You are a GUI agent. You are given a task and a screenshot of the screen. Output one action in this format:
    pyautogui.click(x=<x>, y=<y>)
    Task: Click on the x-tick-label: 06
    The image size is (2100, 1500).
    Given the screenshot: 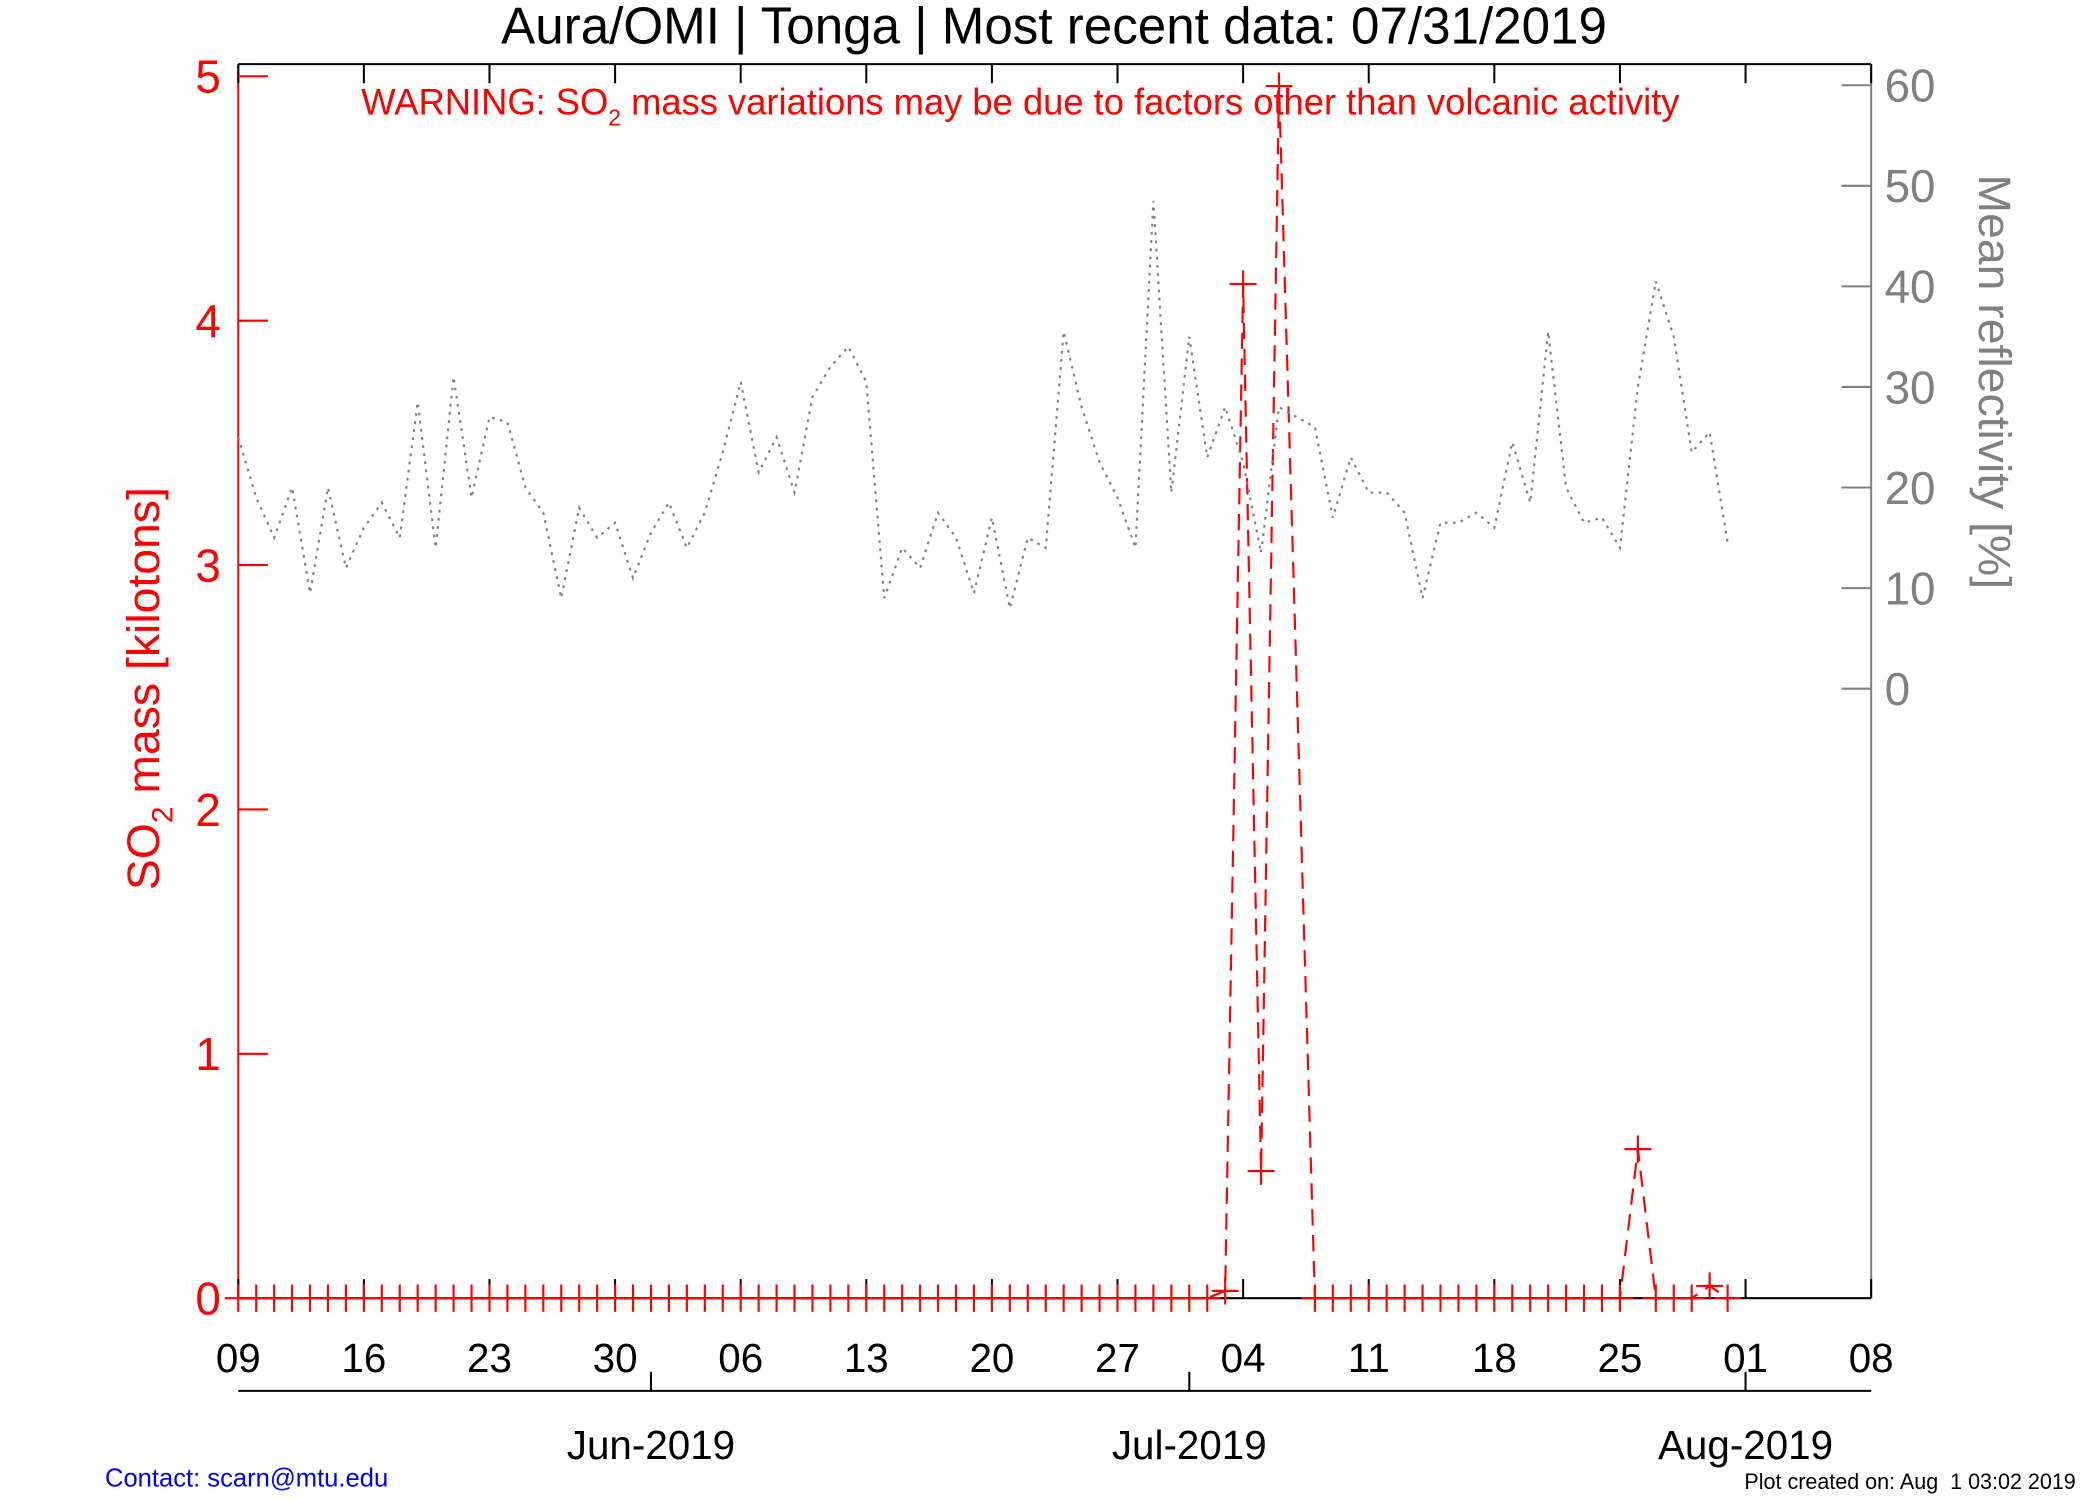 What is the action you would take?
    pyautogui.click(x=740, y=1358)
    